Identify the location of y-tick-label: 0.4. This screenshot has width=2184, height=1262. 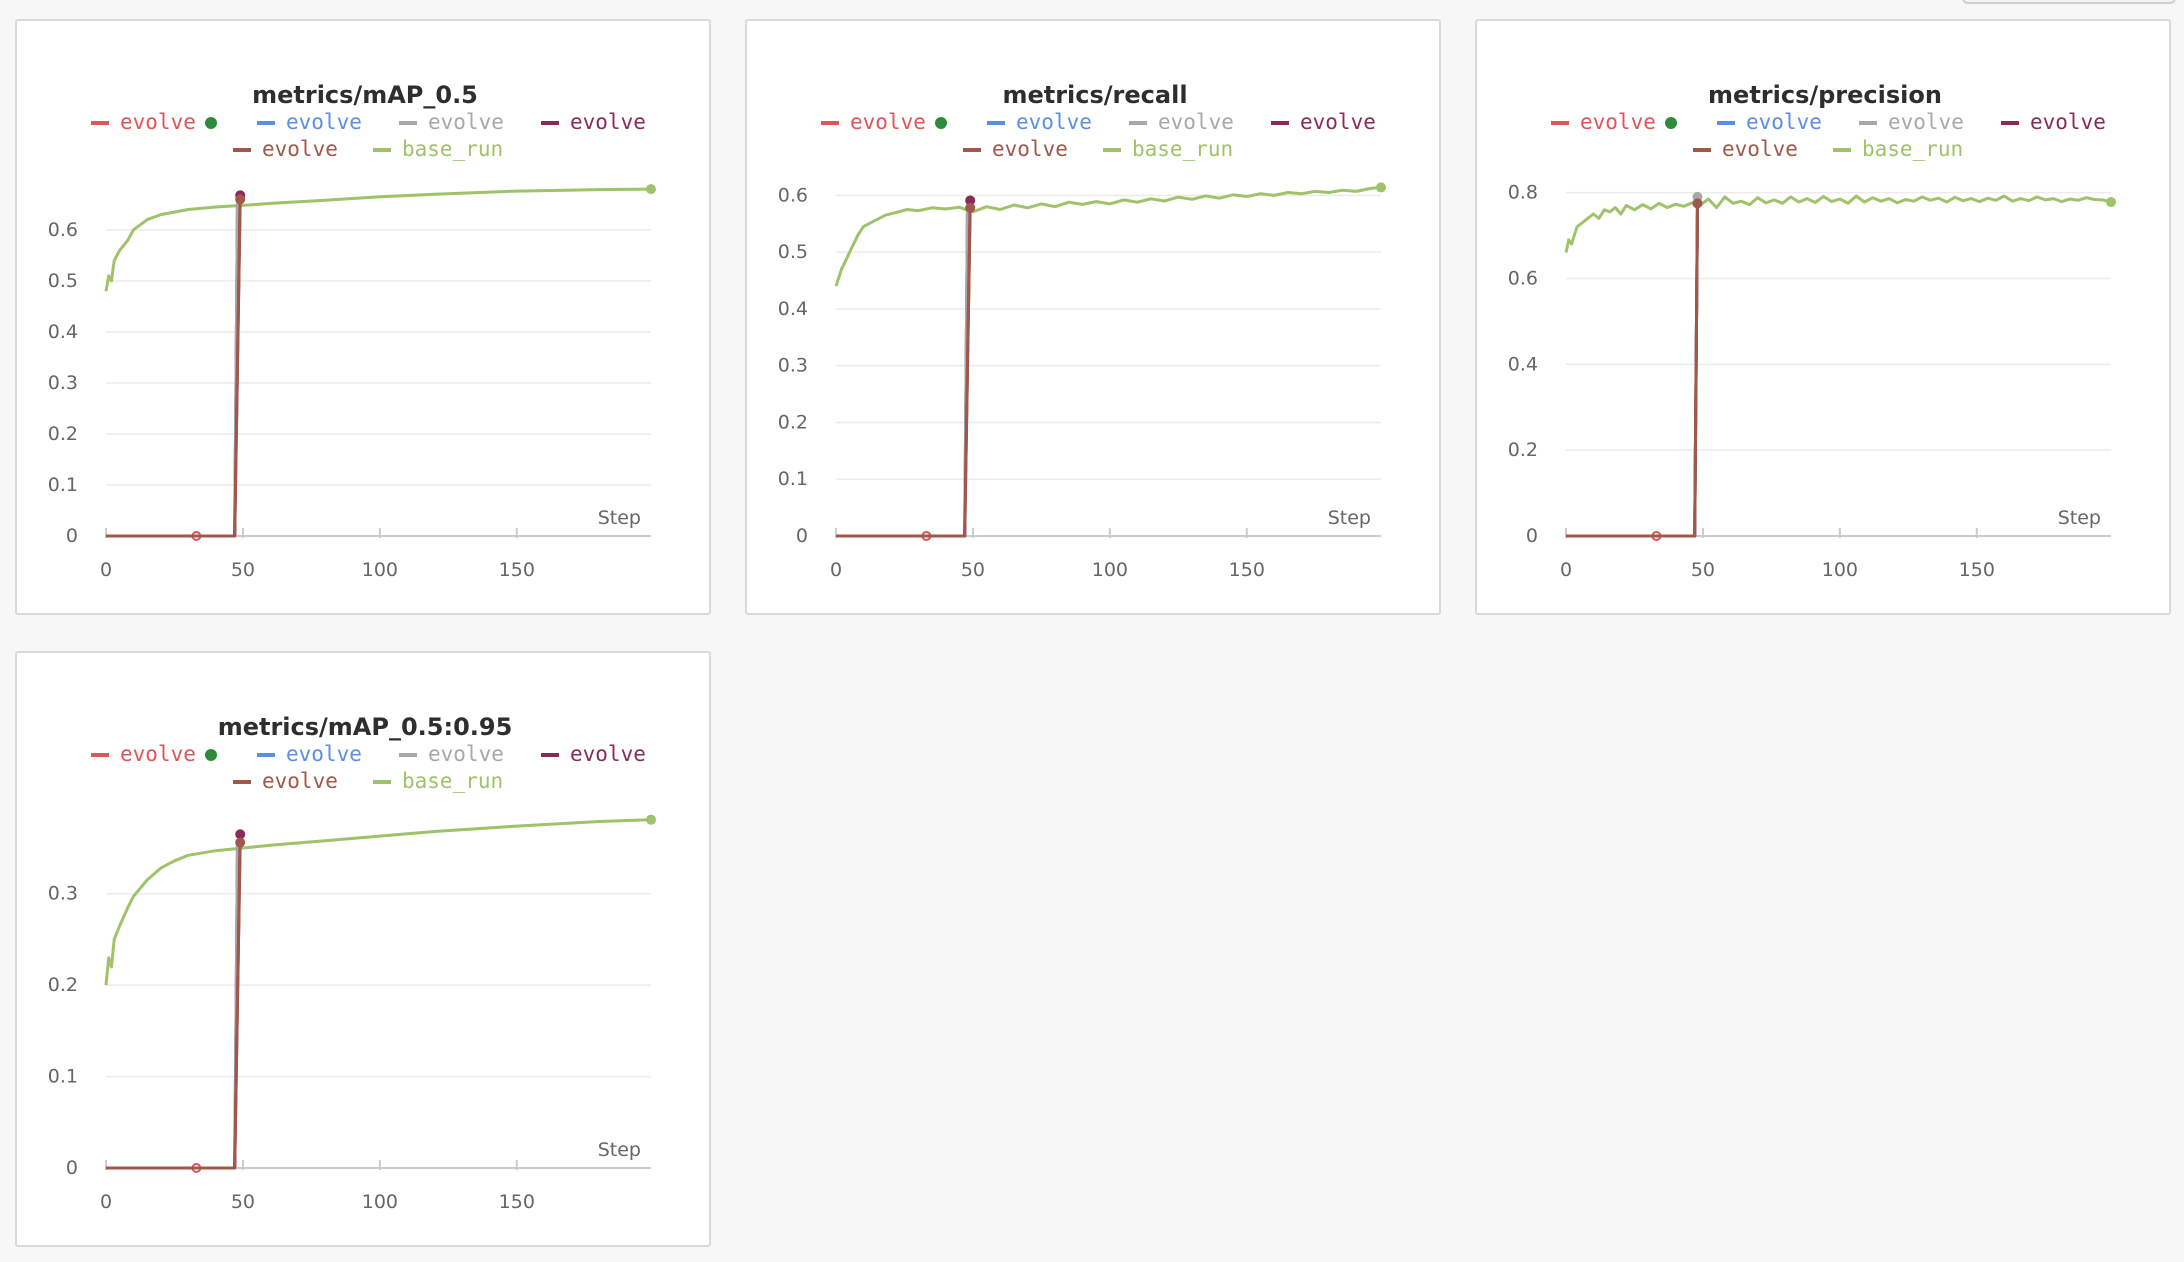
(1523, 364).